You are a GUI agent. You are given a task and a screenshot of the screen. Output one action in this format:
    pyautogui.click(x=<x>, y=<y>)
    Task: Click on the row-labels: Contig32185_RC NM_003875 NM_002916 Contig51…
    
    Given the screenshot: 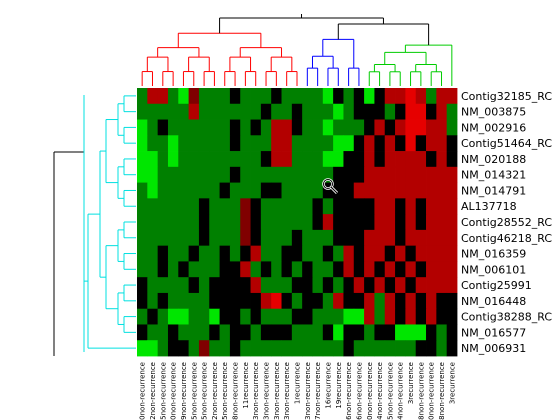 What is the action you would take?
    pyautogui.click(x=506, y=222)
    